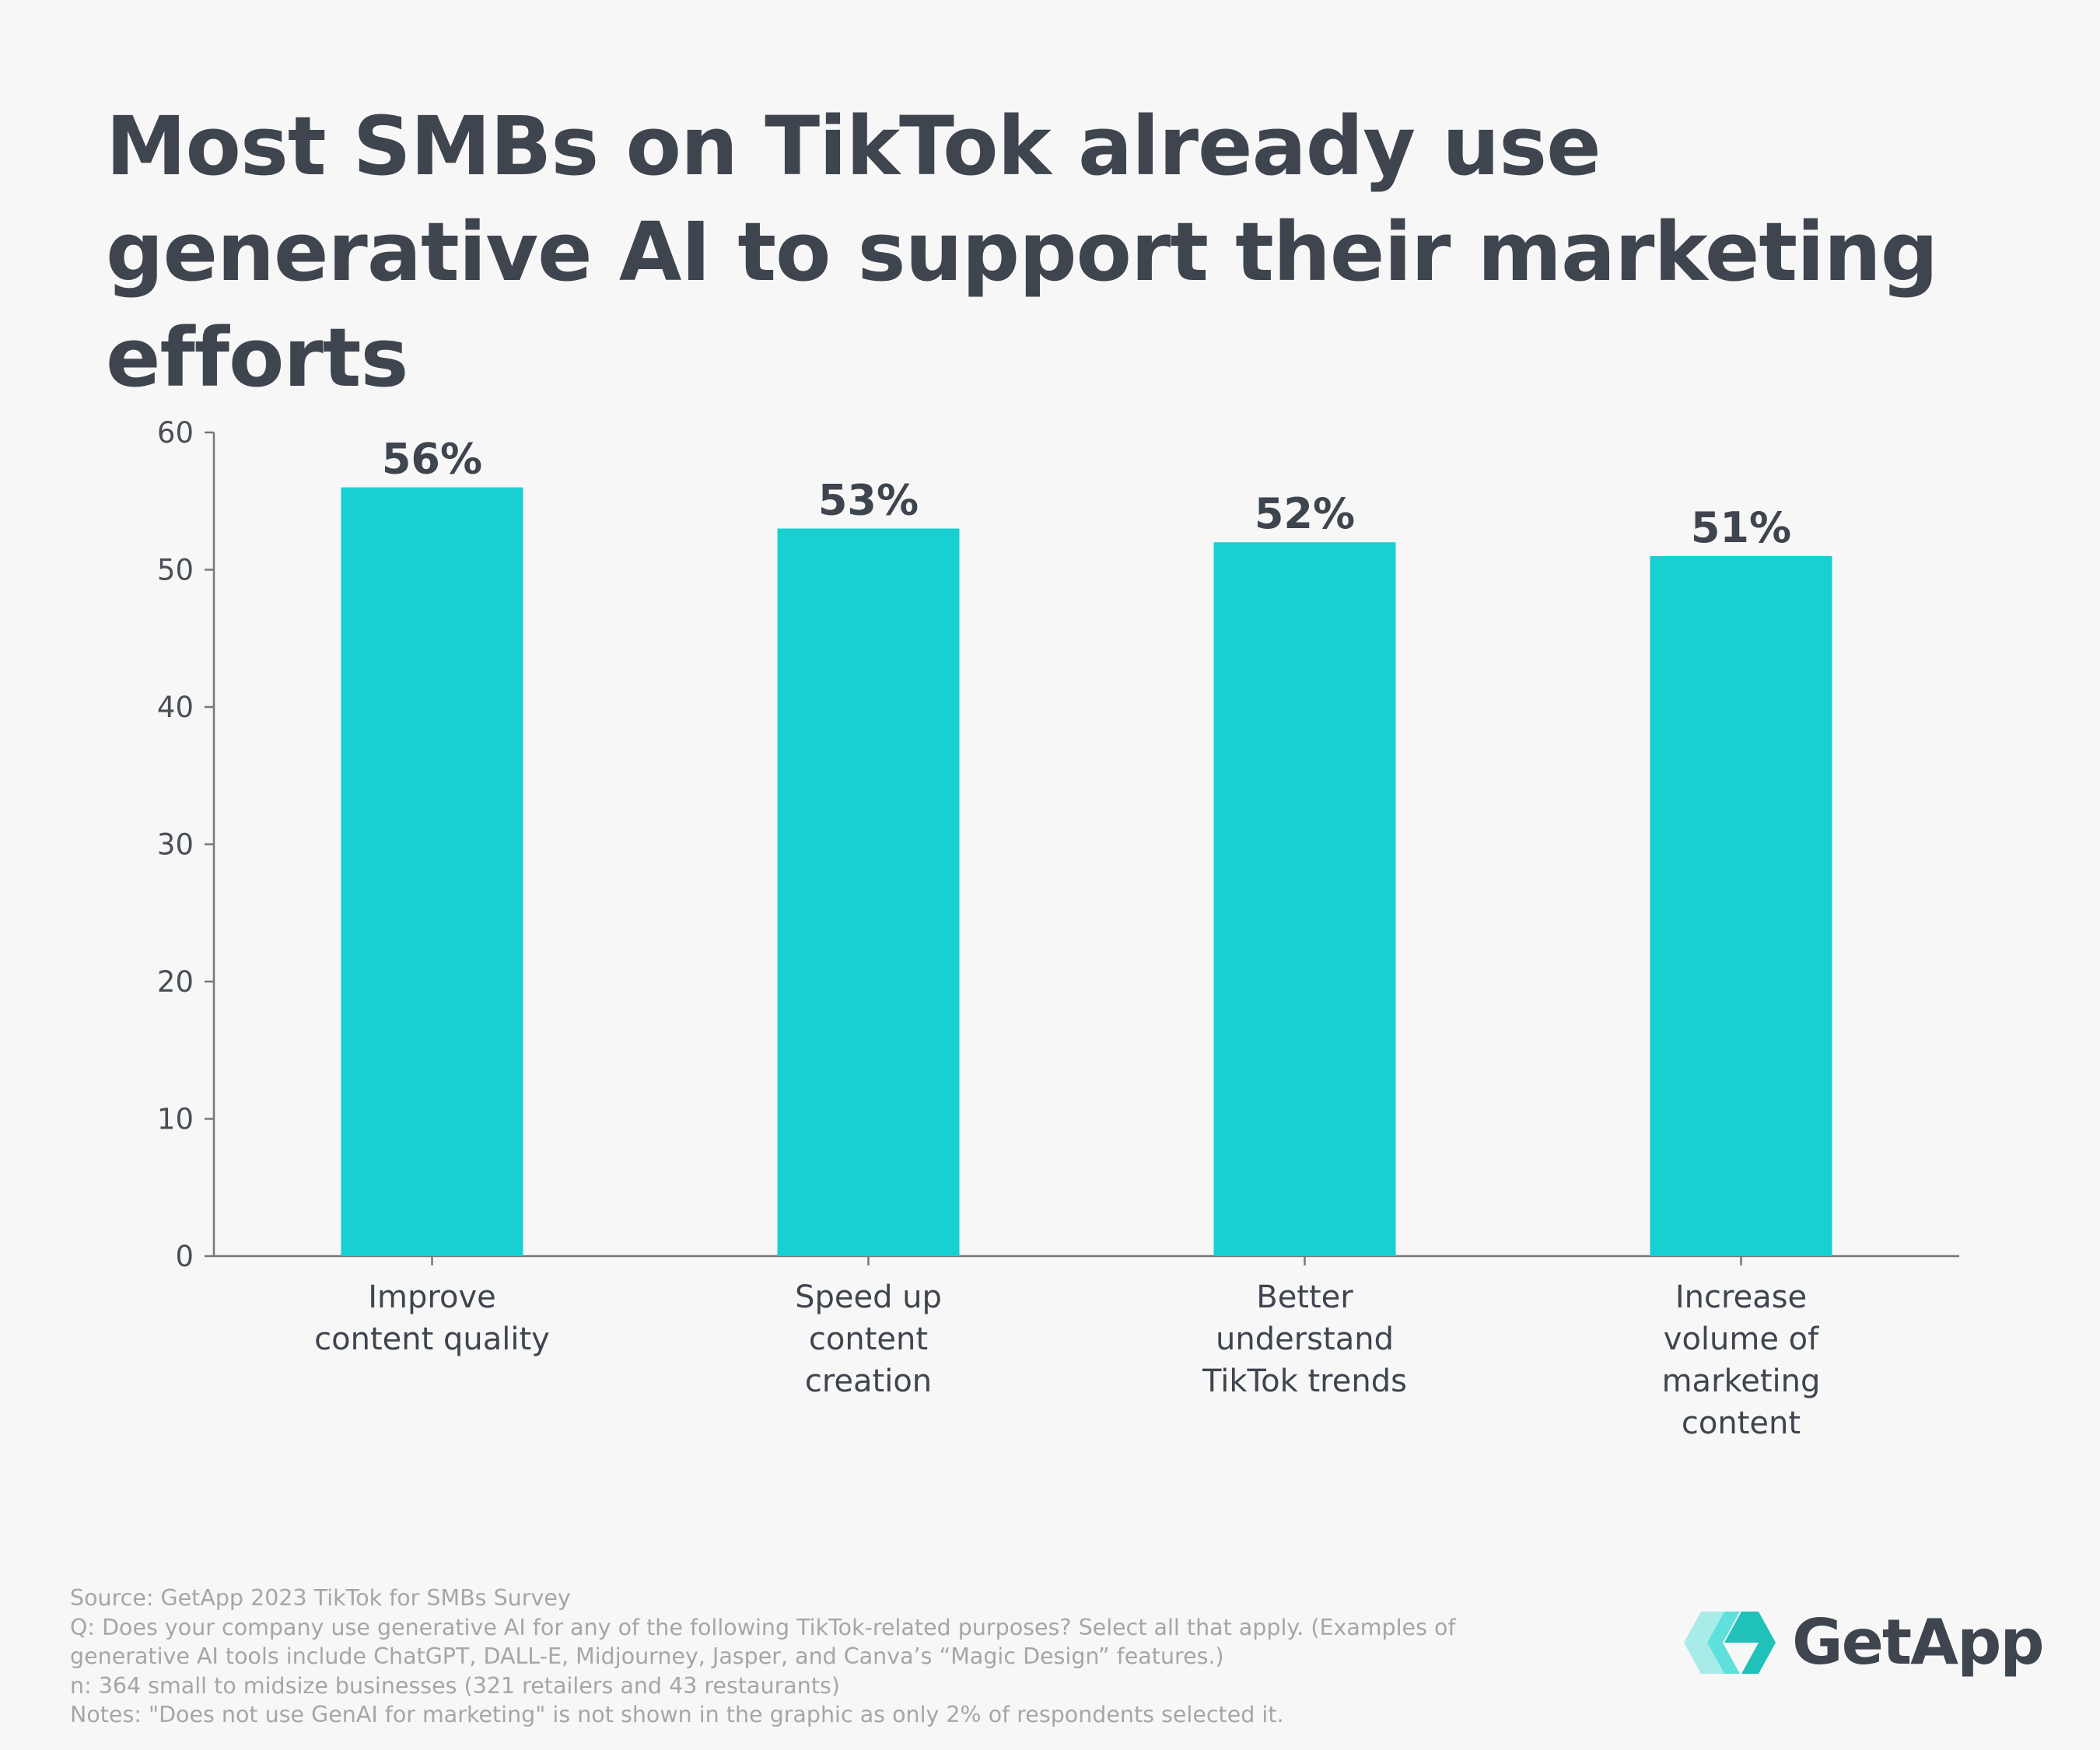 Image resolution: width=2100 pixels, height=1750 pixels. I want to click on logo-text: GetApp, so click(1919, 1642).